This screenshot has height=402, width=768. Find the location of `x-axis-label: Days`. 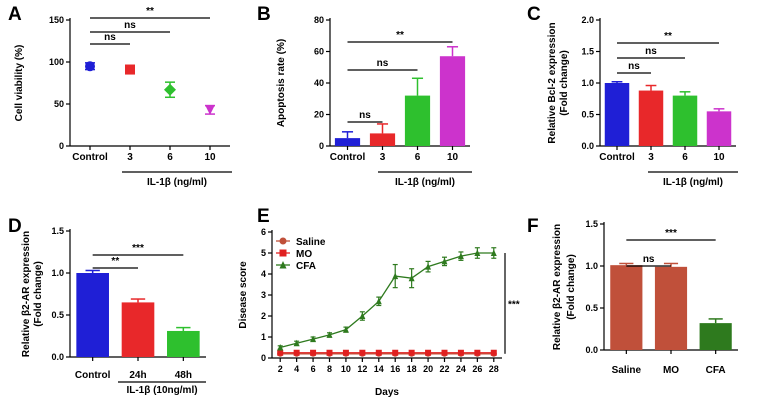

x-axis-label: Days is located at coordinates (387, 392).